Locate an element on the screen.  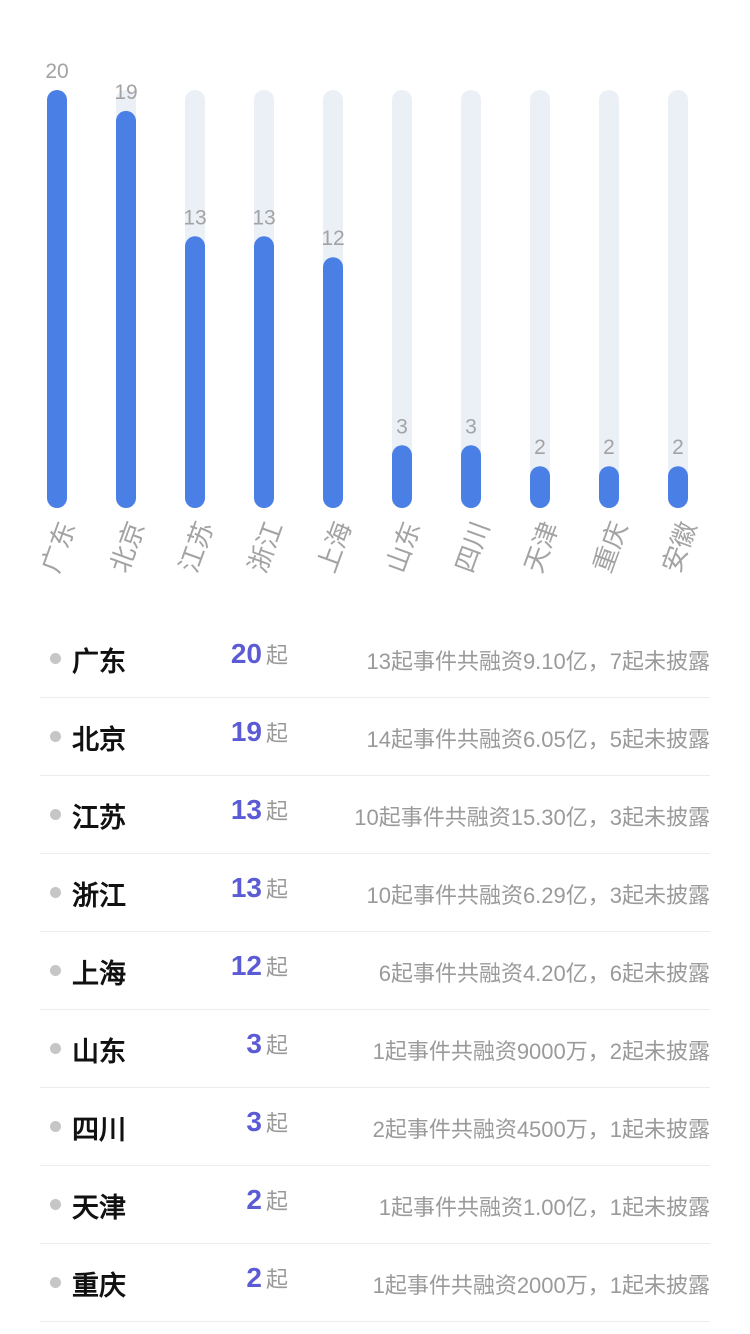
event-count: 20 起 is located at coordinates (229, 654).